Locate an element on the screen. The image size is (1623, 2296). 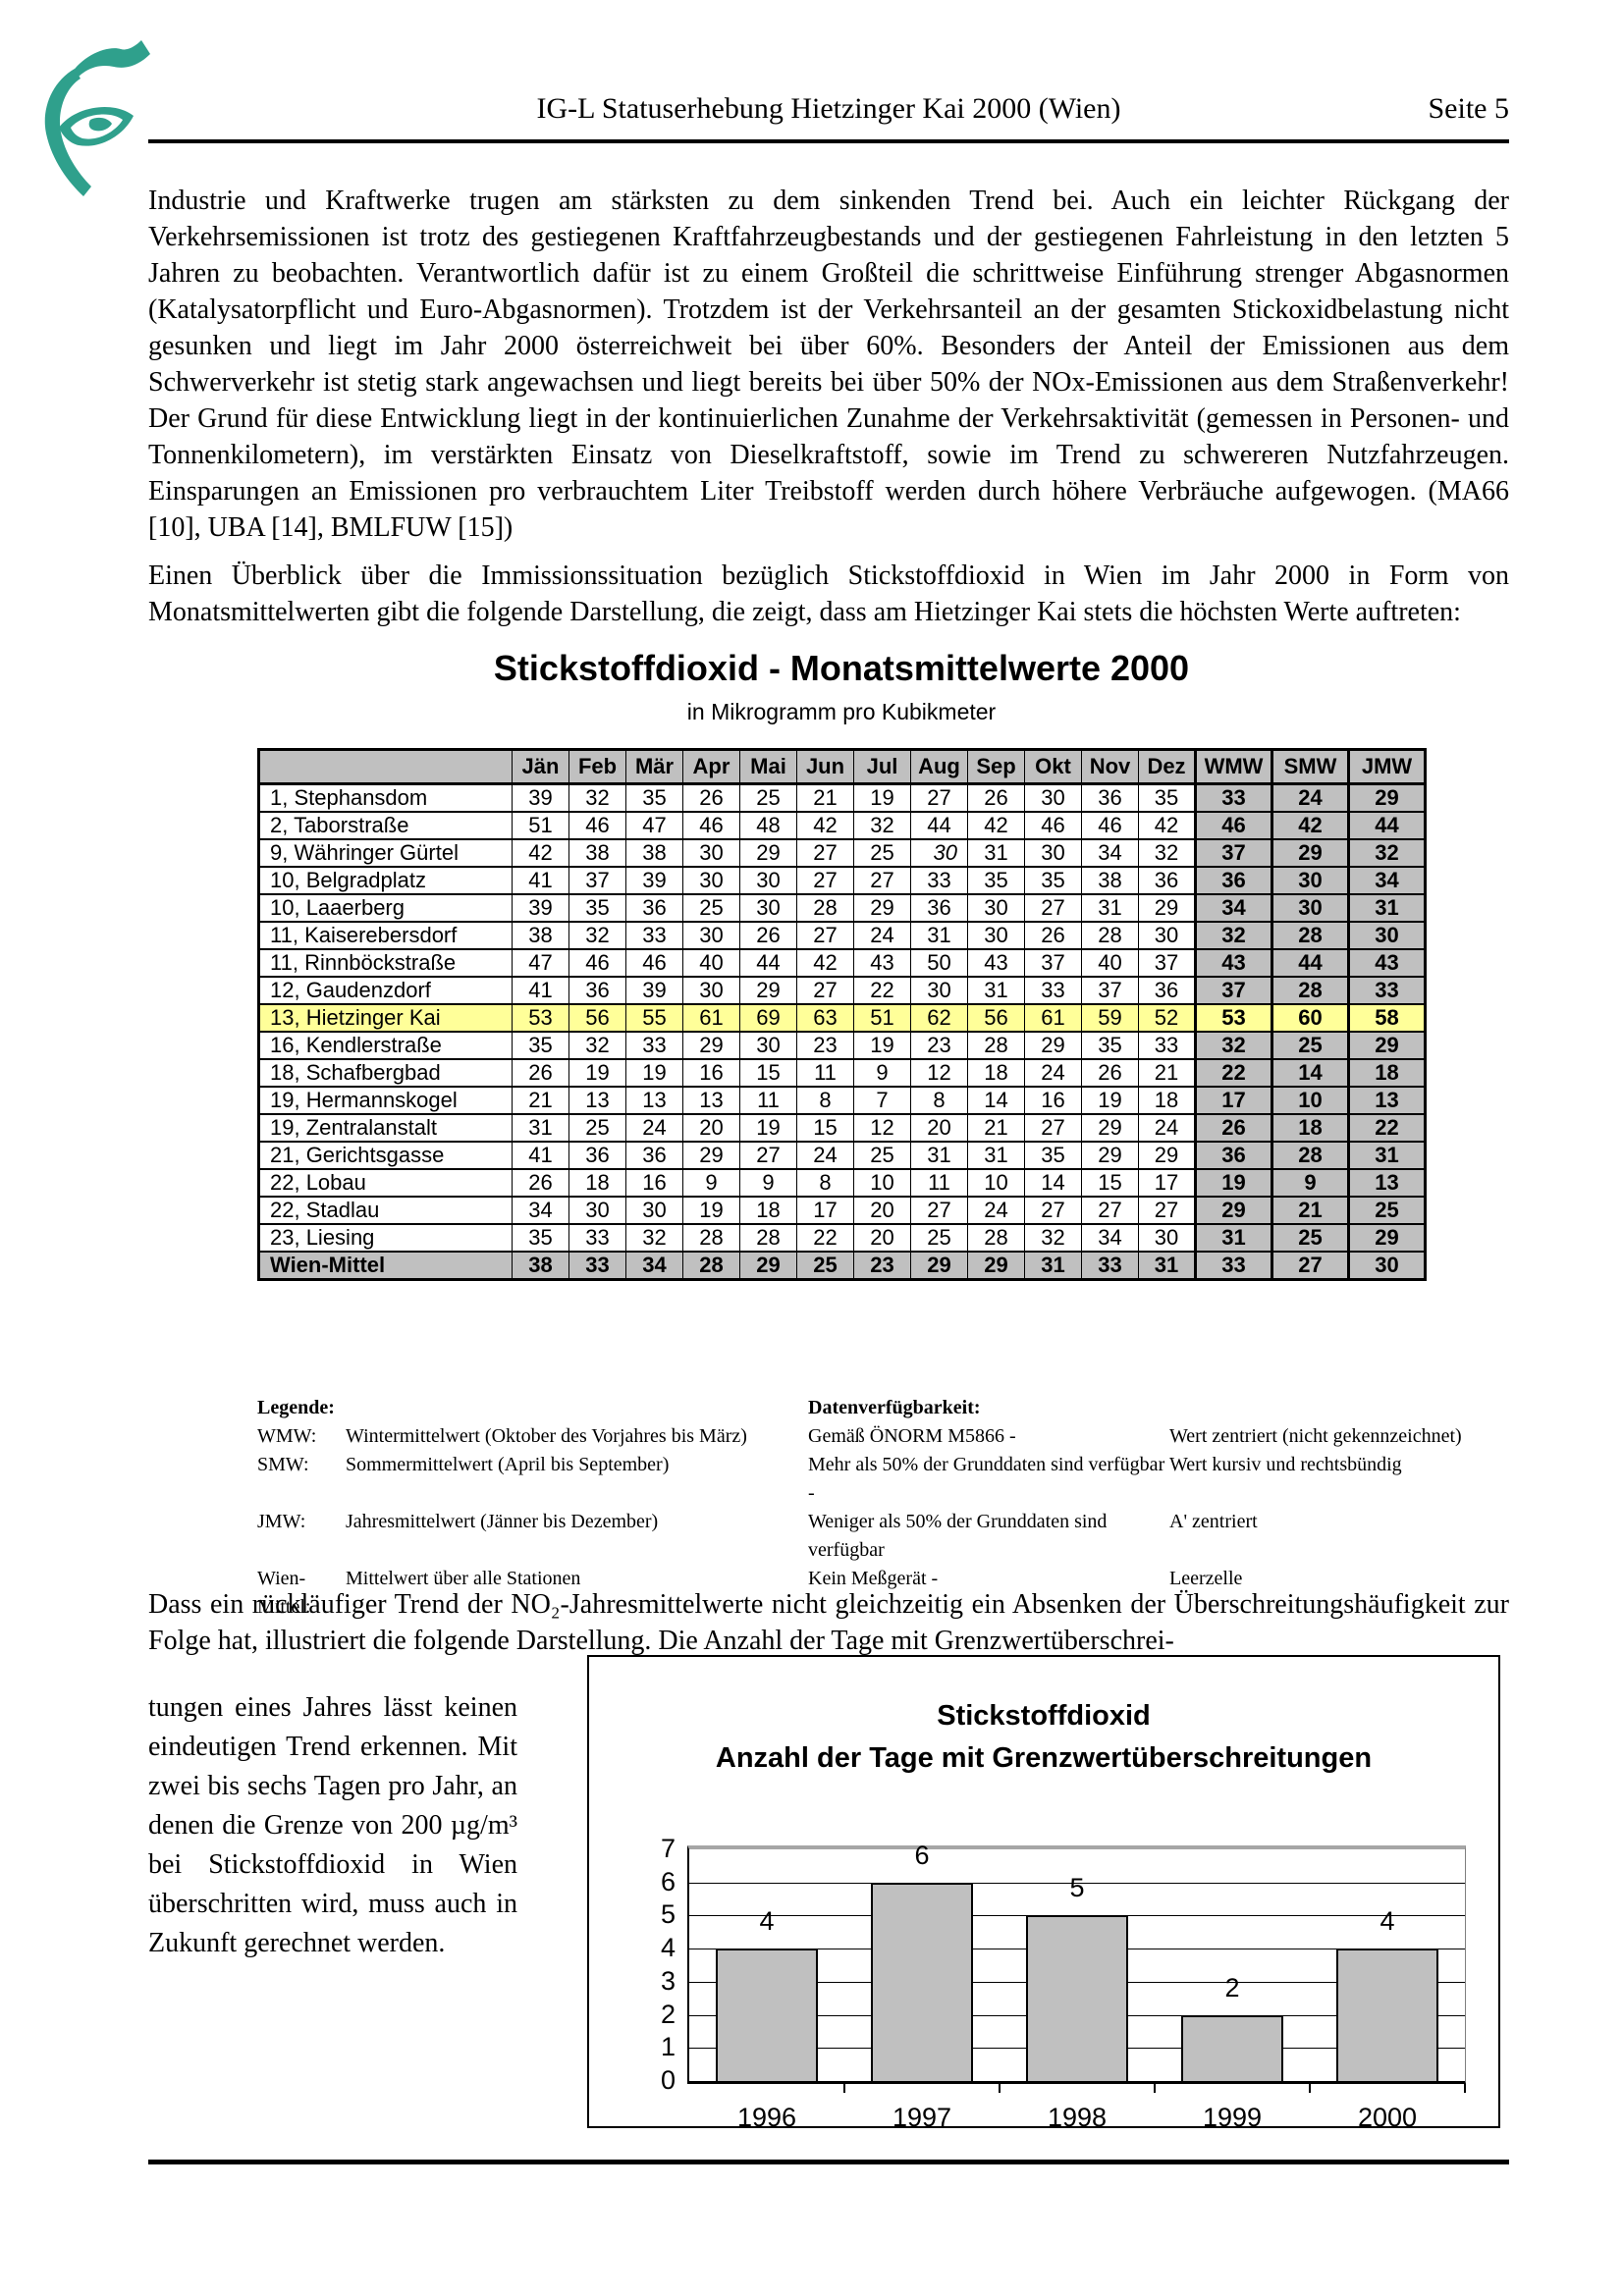
value-cell: 7 is located at coordinates (882, 1100).